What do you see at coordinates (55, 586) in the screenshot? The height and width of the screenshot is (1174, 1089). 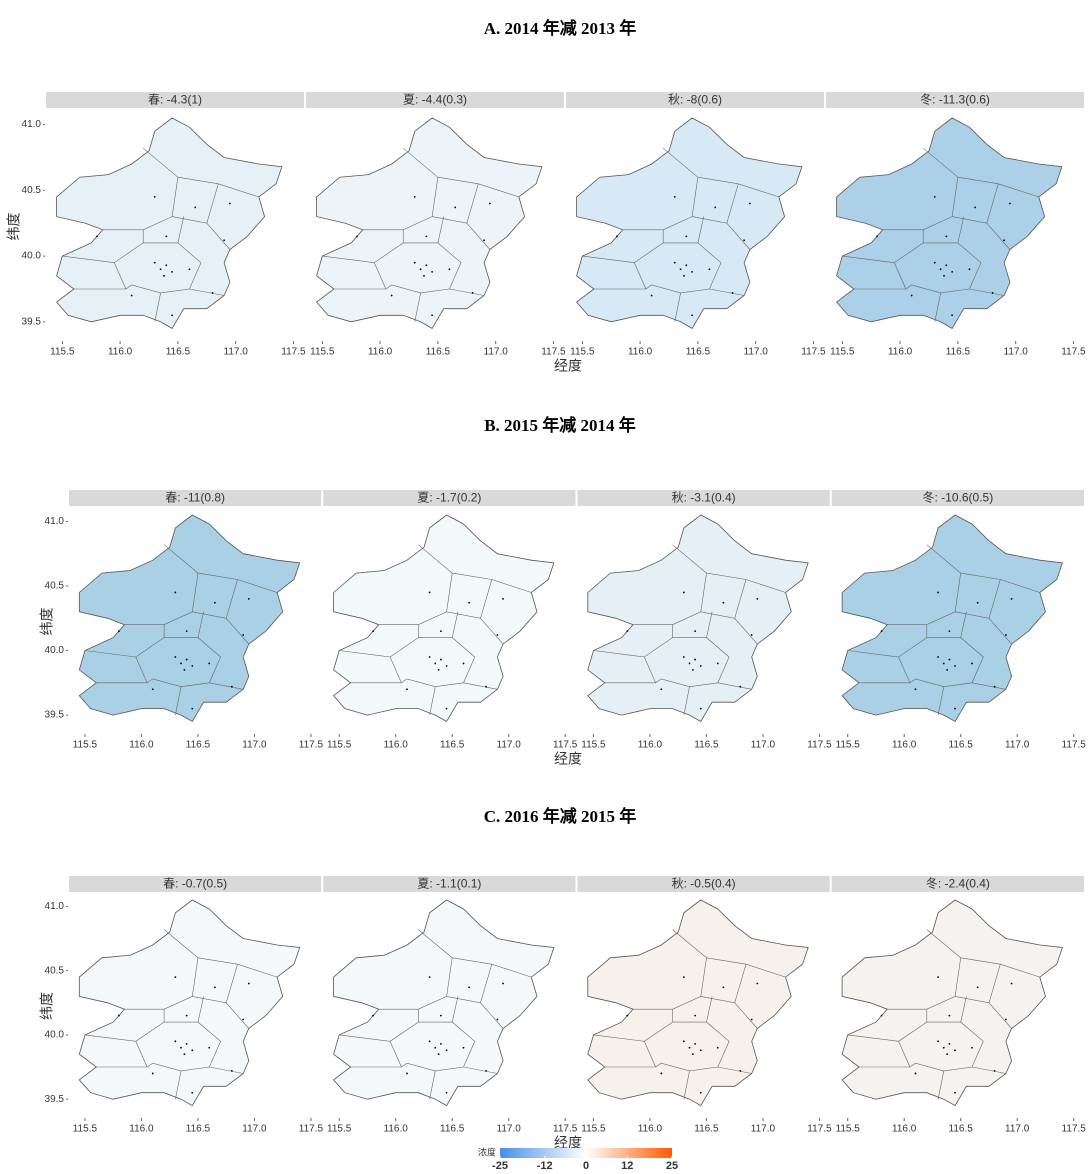 I see `y-tick-label: 40.5` at bounding box center [55, 586].